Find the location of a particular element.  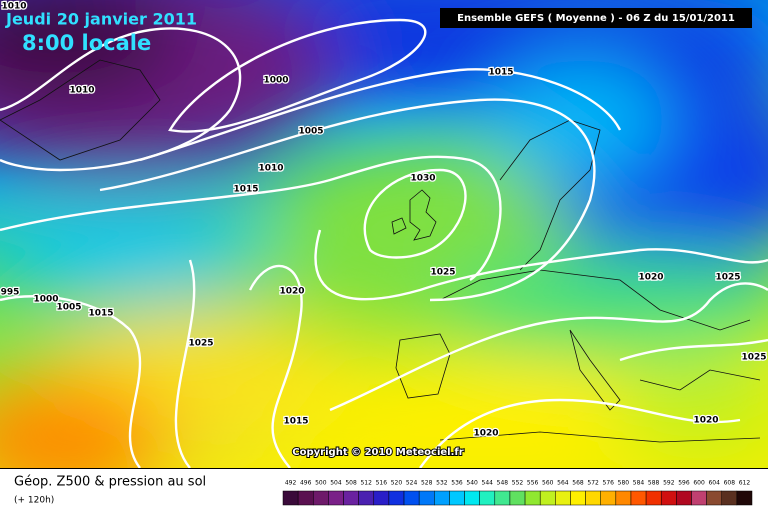

isobar-label: 1030 is located at coordinates (422, 179).